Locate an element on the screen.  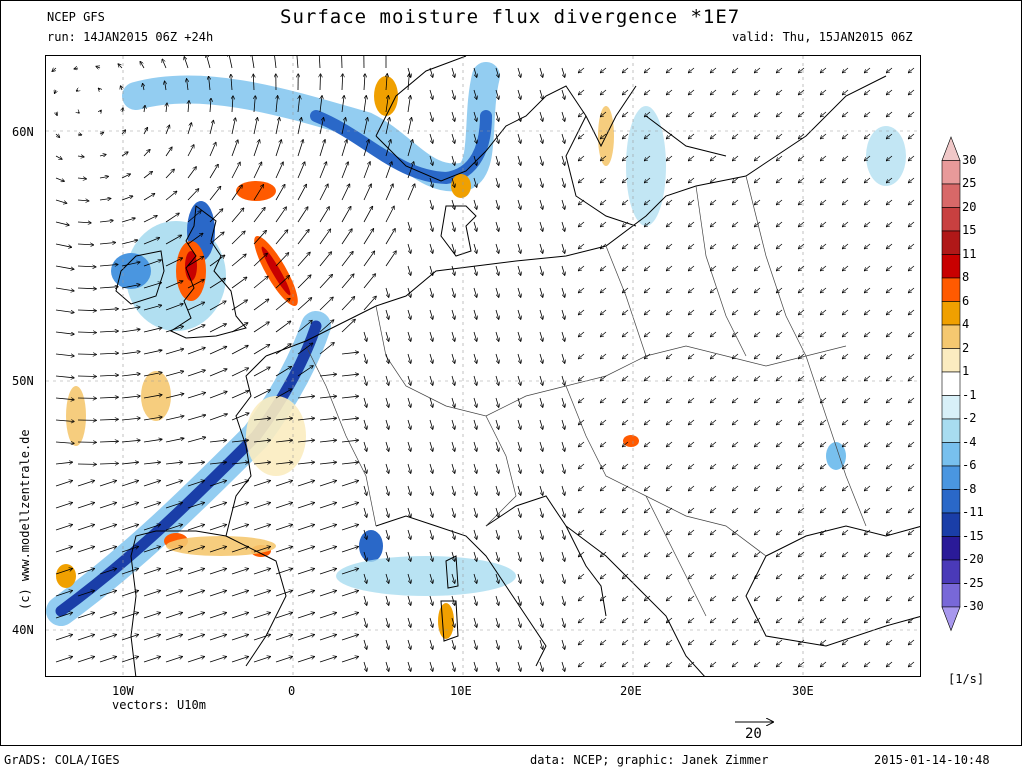
coast-baltic is located at coordinates (646, 171).